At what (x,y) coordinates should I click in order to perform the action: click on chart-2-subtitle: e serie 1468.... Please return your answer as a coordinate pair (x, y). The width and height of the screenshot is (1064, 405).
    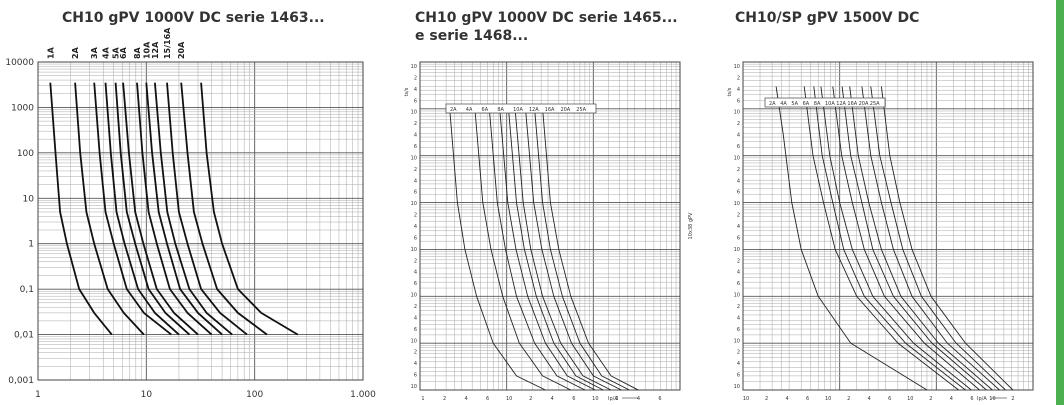
    Looking at the image, I should click on (472, 36).